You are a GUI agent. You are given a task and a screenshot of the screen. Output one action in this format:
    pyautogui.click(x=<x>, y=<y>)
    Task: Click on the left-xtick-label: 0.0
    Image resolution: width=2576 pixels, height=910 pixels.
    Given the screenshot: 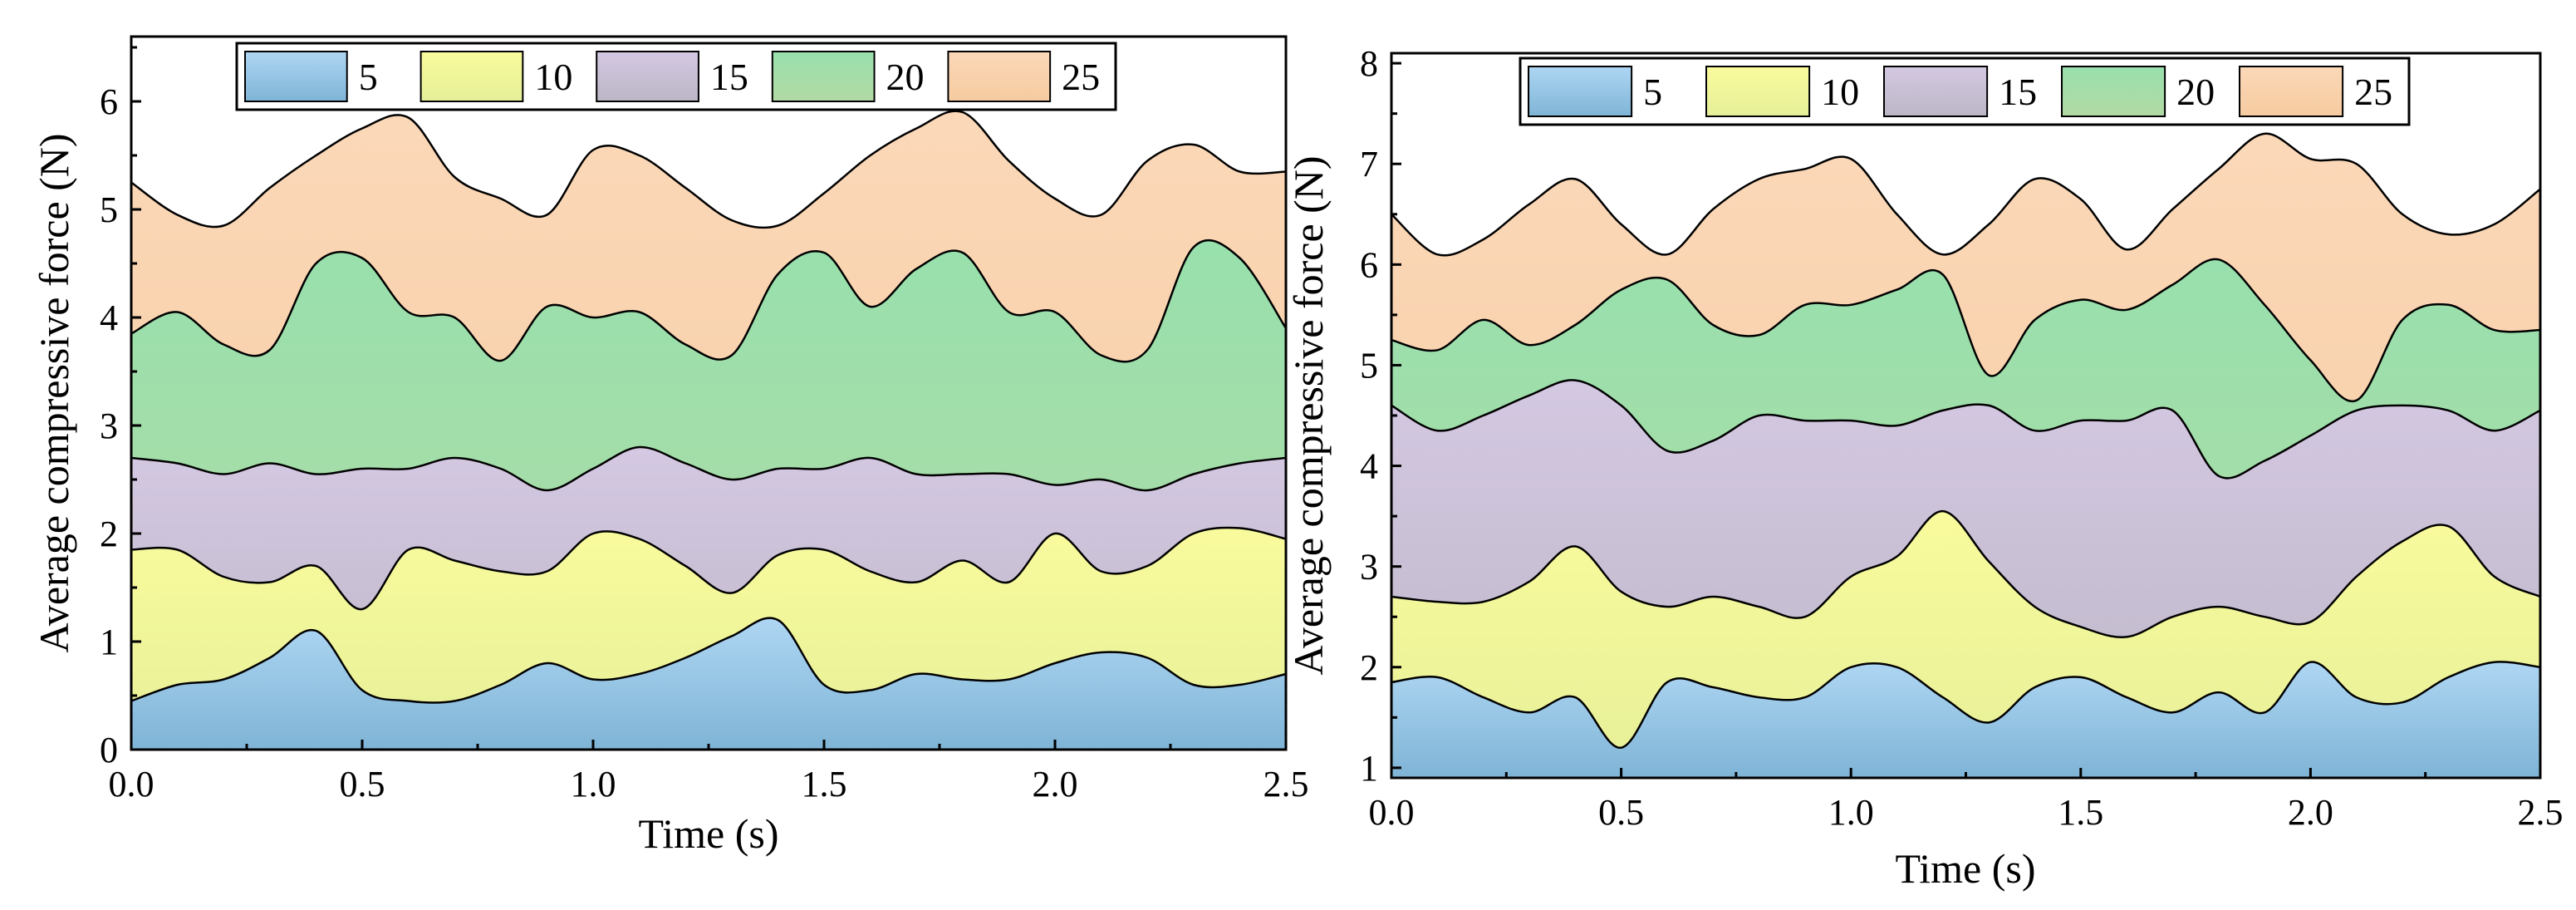 What is the action you would take?
    pyautogui.click(x=132, y=784)
    